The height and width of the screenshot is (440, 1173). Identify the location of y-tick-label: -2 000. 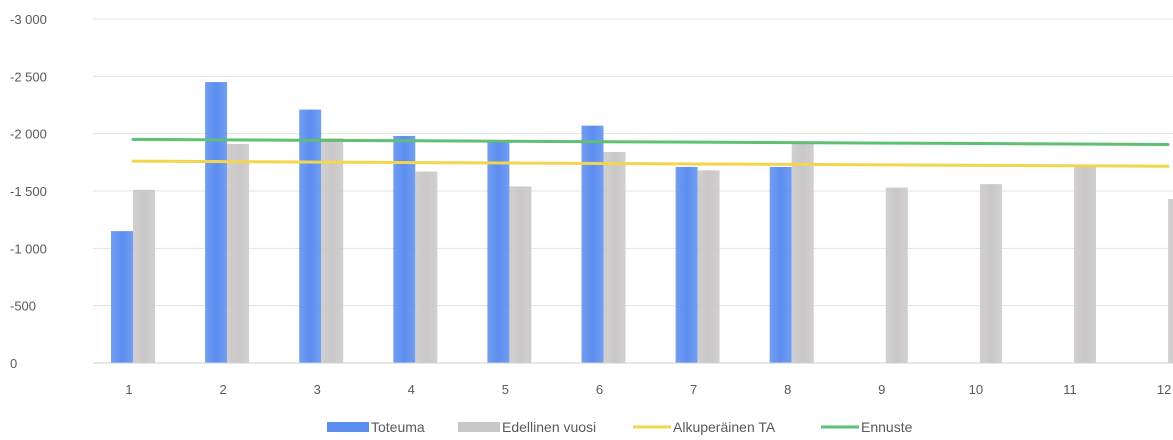
(28, 134).